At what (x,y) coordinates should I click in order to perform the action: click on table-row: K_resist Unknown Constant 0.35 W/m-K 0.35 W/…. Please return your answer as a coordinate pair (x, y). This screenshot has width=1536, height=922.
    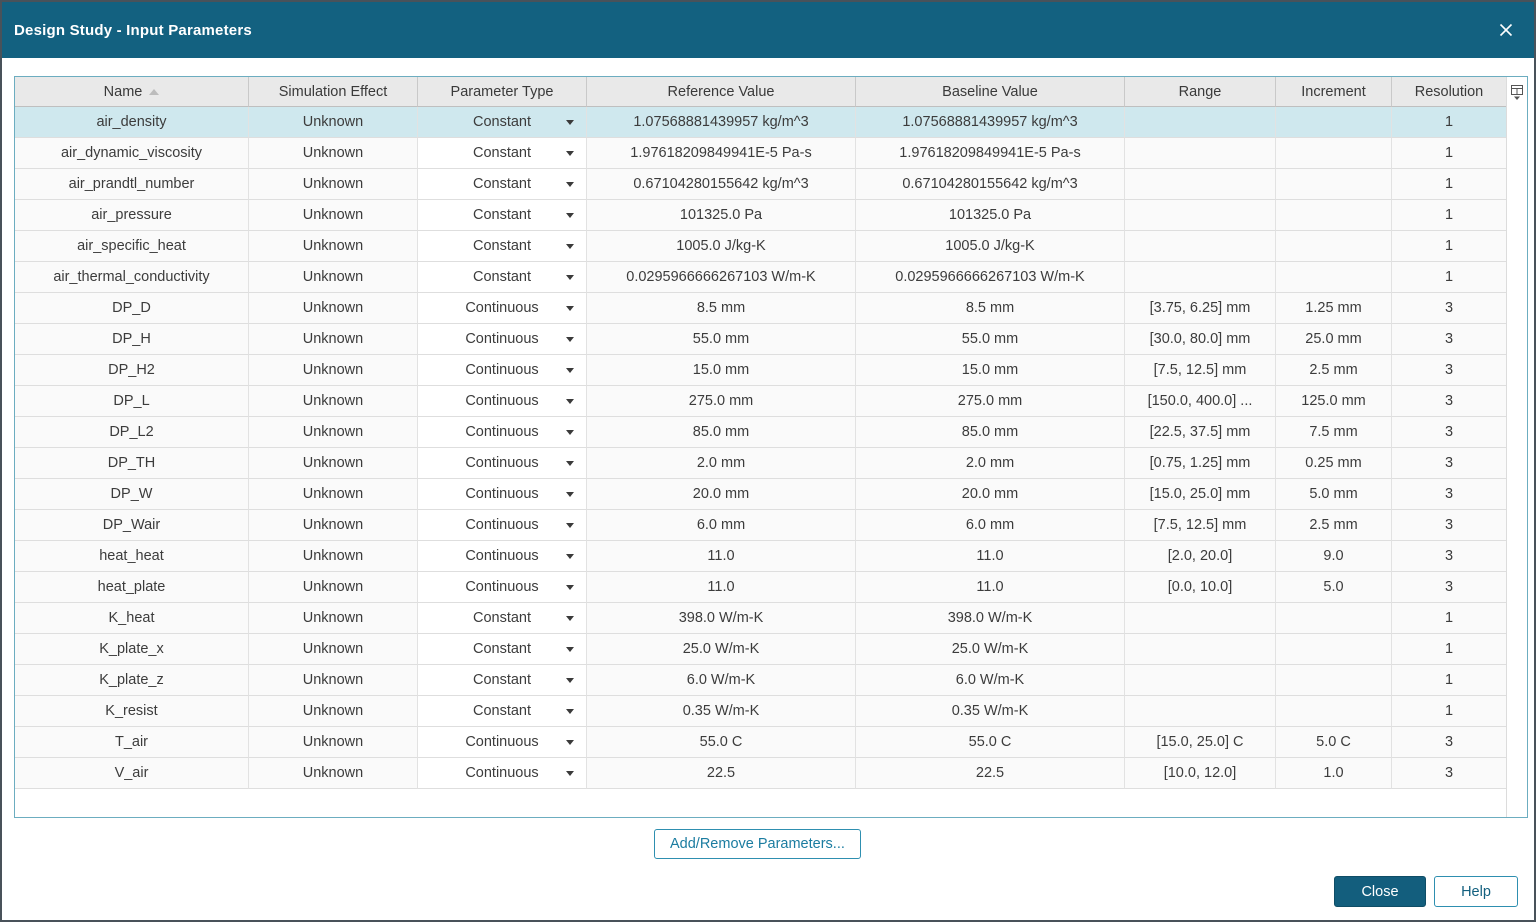
    Looking at the image, I should click on (760, 711).